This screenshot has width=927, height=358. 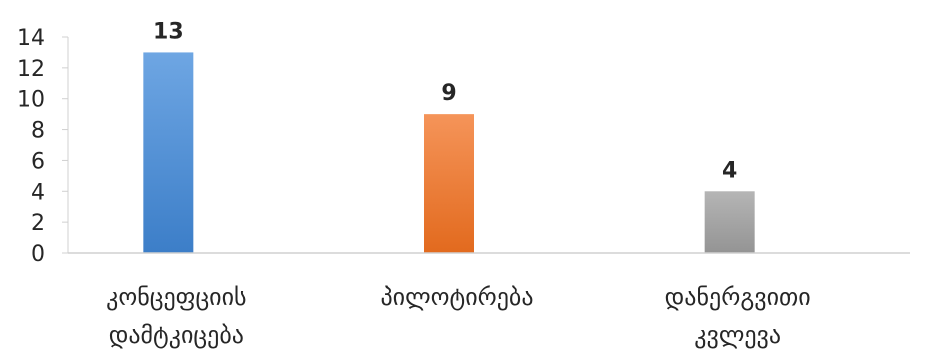 What do you see at coordinates (176, 335) in the screenshot?
I see `category-label-0-line-1: დამტკიცება` at bounding box center [176, 335].